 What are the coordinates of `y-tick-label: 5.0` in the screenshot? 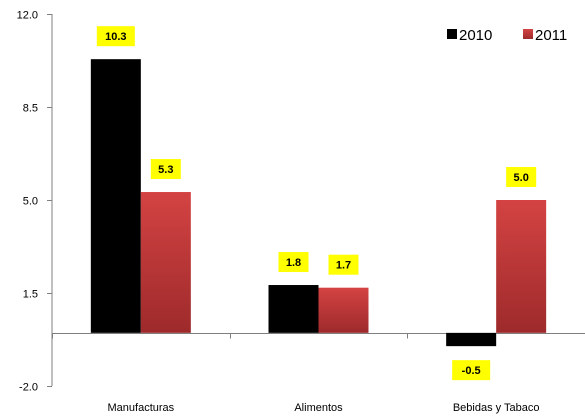 It's located at (30, 202).